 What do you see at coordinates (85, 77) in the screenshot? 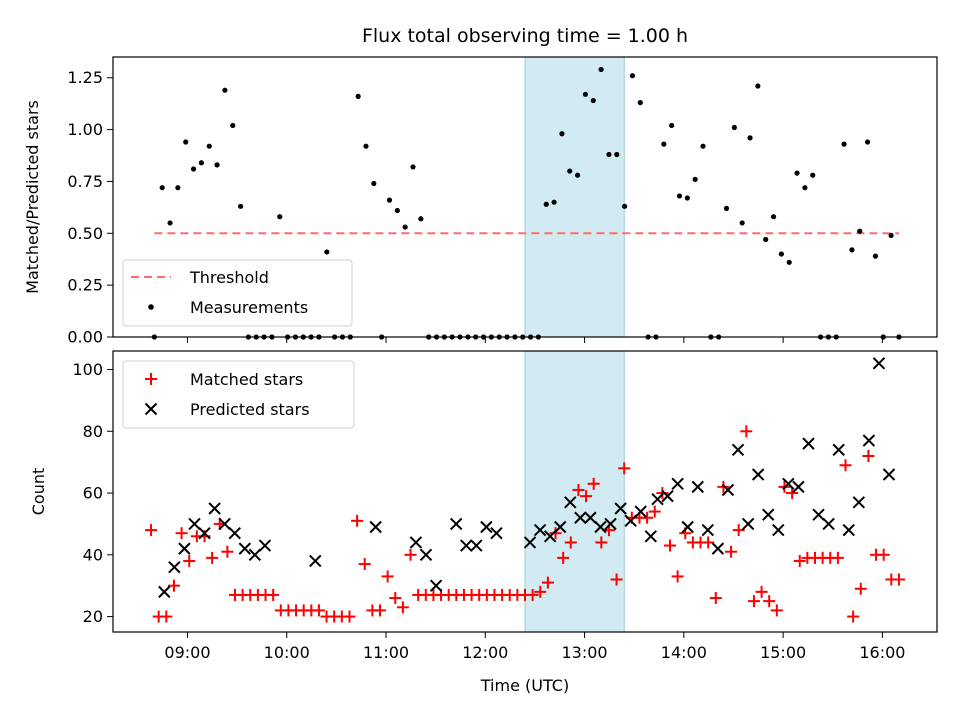
I see `top-y-tick-label: 1.25` at bounding box center [85, 77].